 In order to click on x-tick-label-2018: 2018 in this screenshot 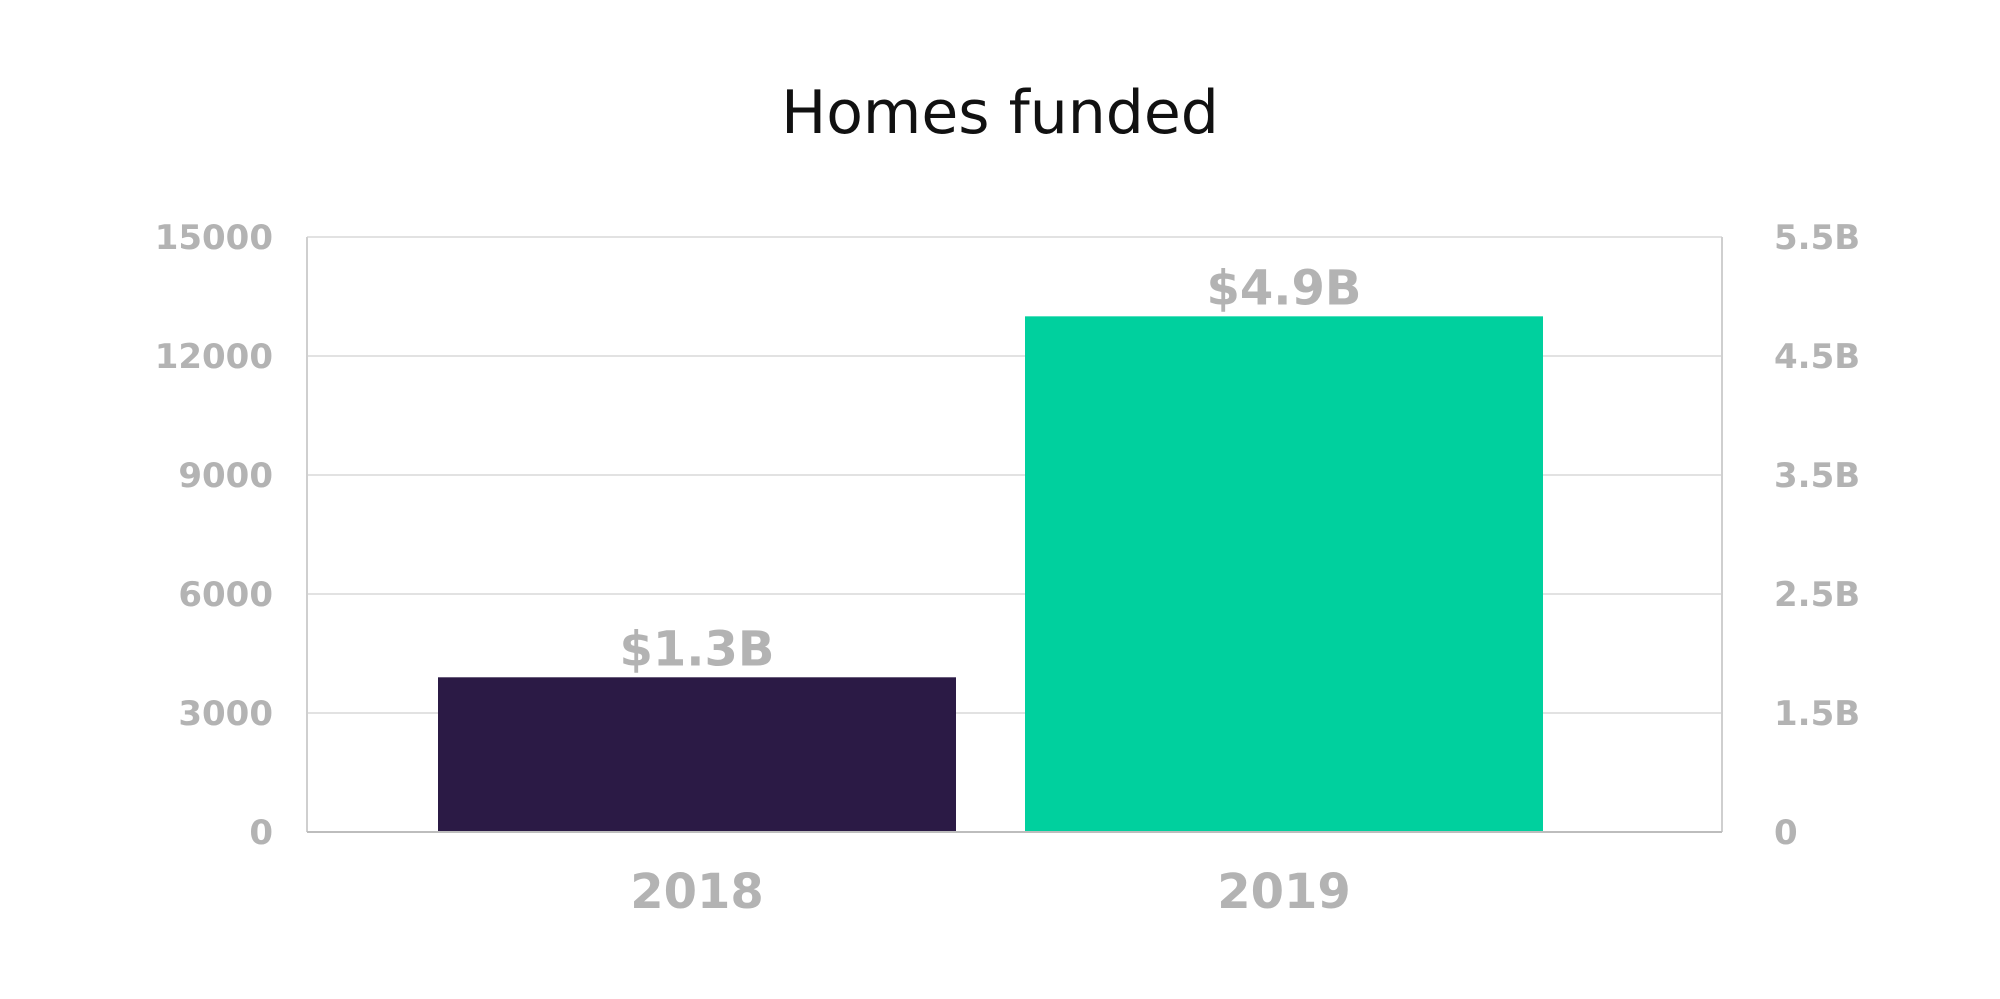, I will do `click(697, 892)`.